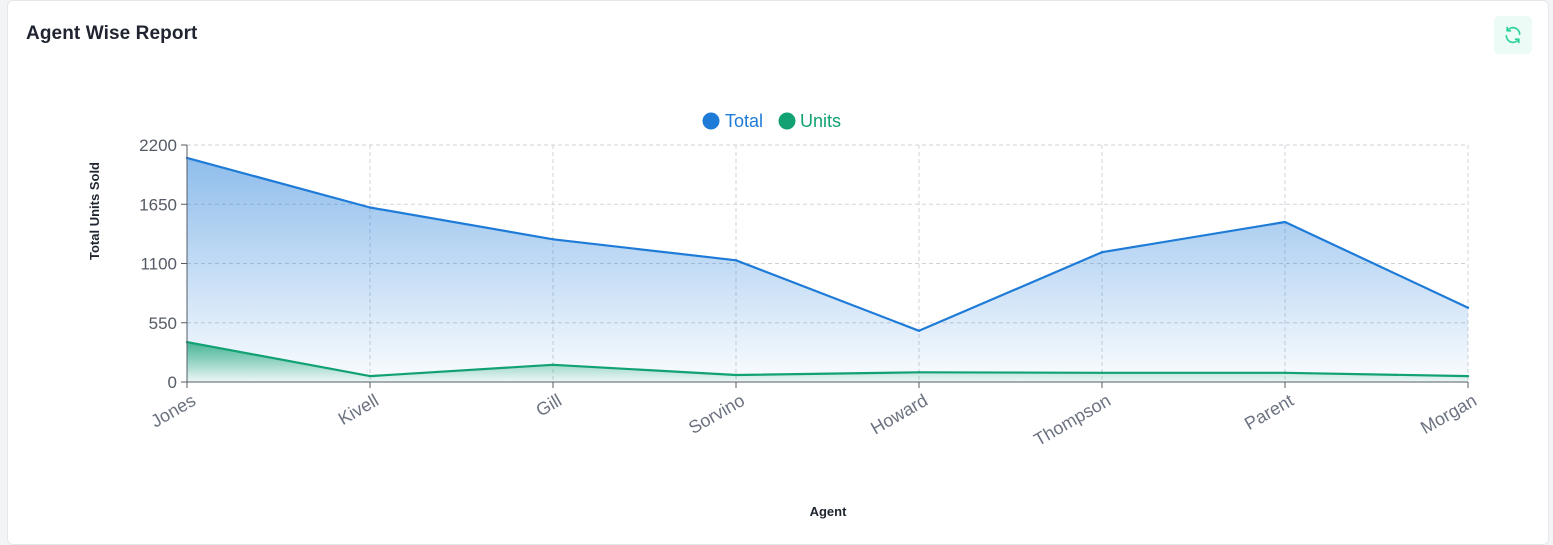 Image resolution: width=1553 pixels, height=545 pixels. Describe the element at coordinates (158, 145) in the screenshot. I see `y-tick-label: 2200` at that location.